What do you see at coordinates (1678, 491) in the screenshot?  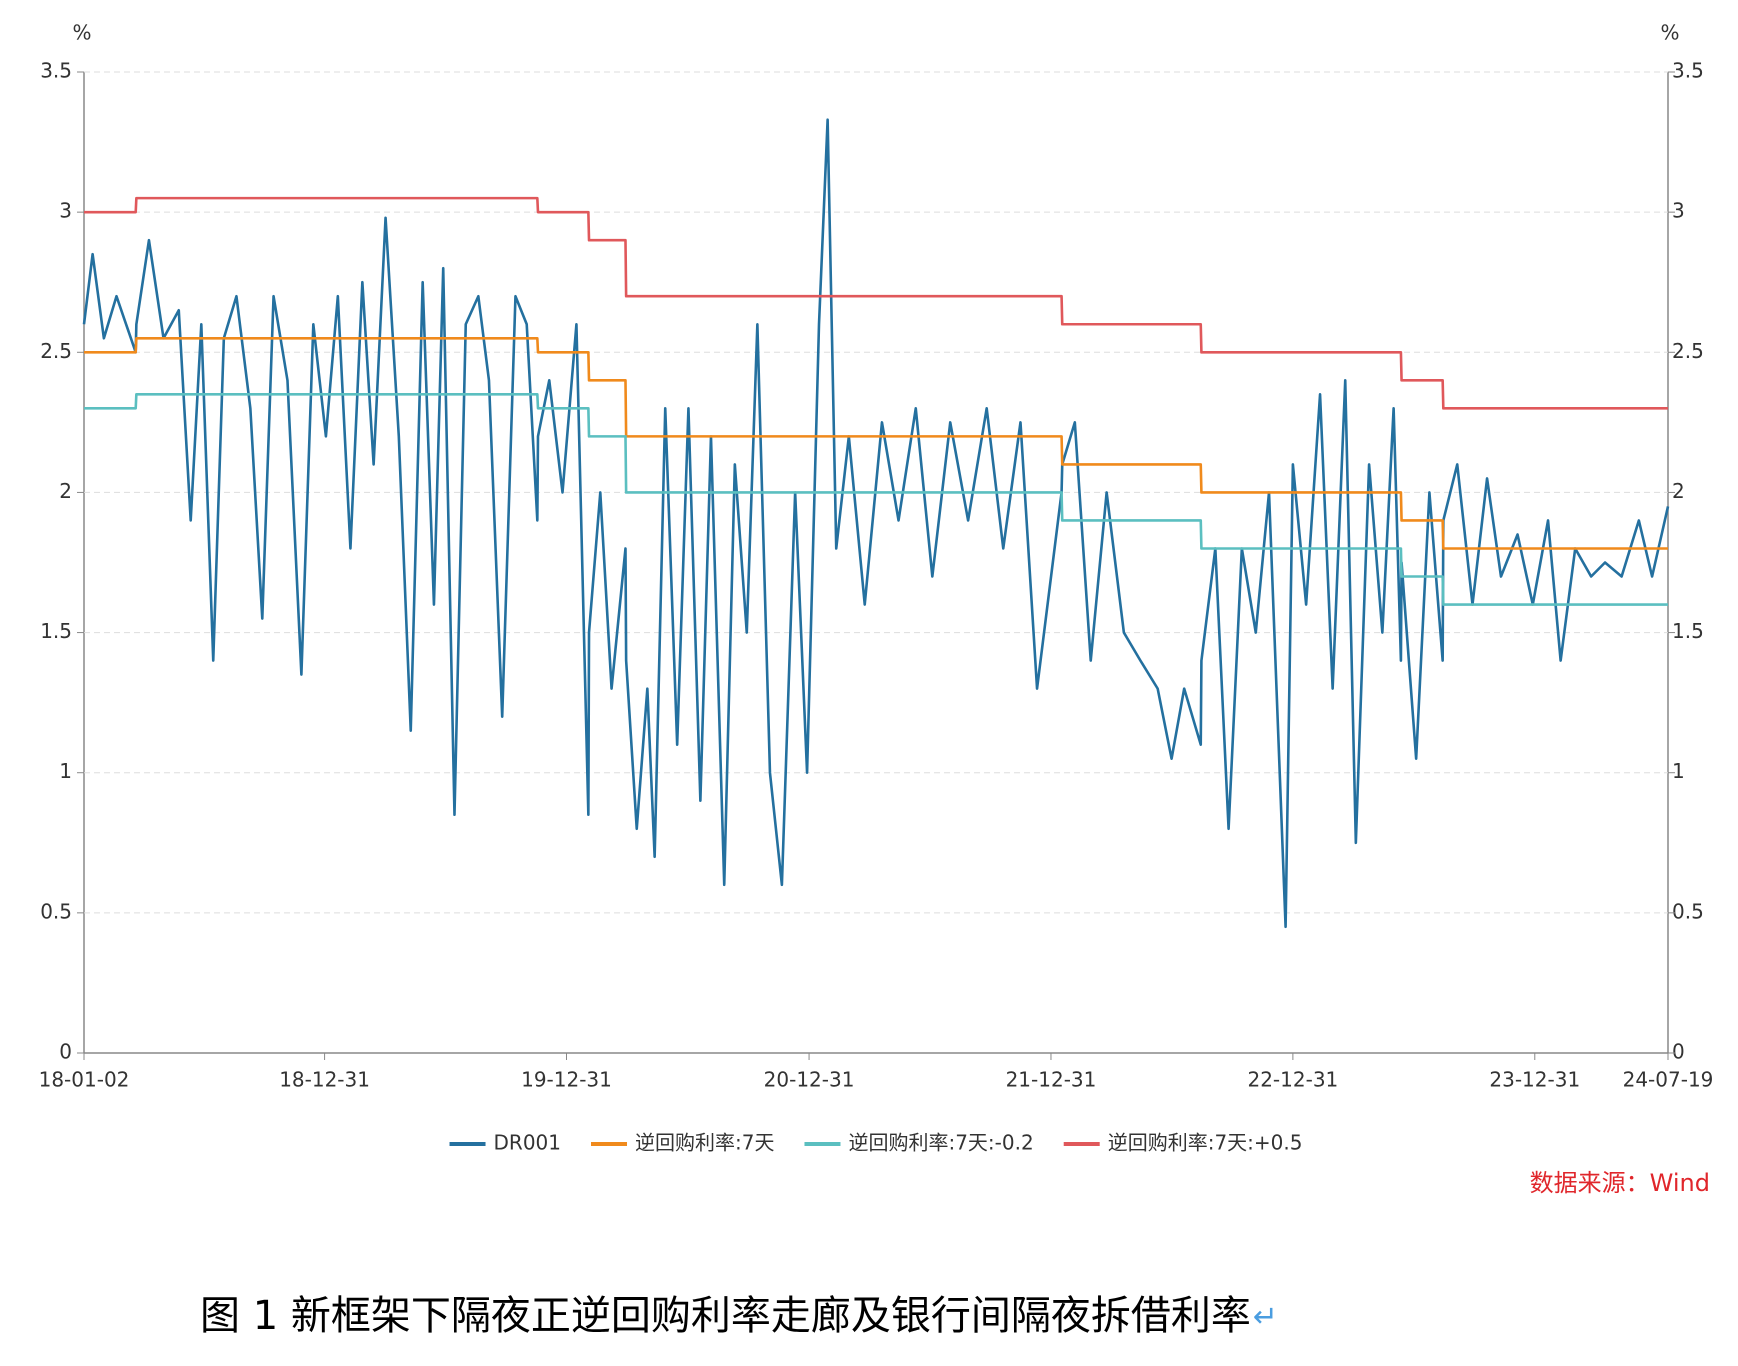 I see `y2-tick-label: 2` at bounding box center [1678, 491].